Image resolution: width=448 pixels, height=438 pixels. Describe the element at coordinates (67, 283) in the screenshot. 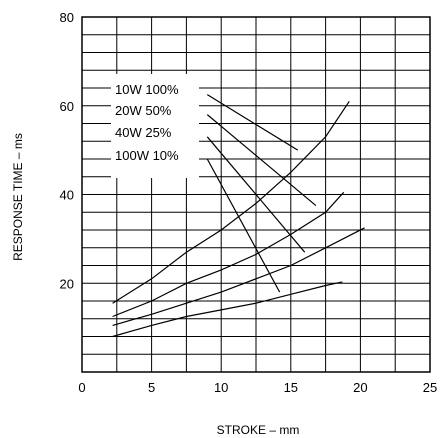

I see `y-tick-label: 20` at that location.